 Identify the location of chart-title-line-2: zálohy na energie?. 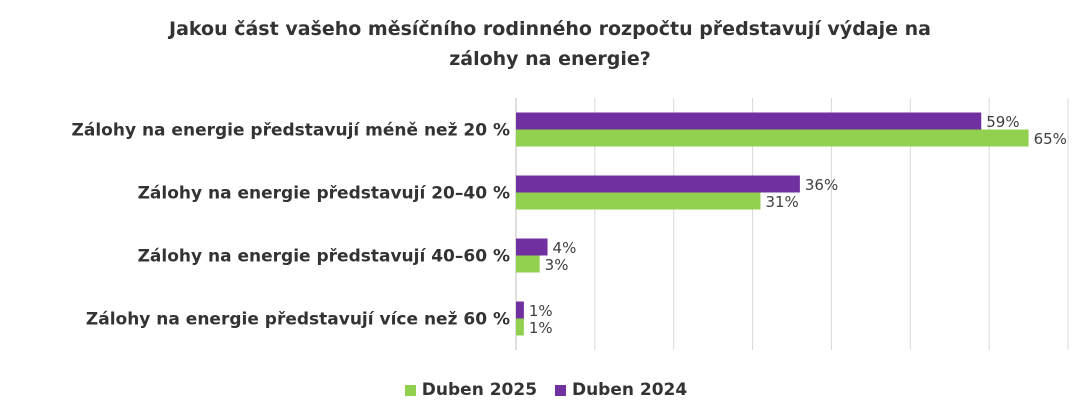
(550, 59).